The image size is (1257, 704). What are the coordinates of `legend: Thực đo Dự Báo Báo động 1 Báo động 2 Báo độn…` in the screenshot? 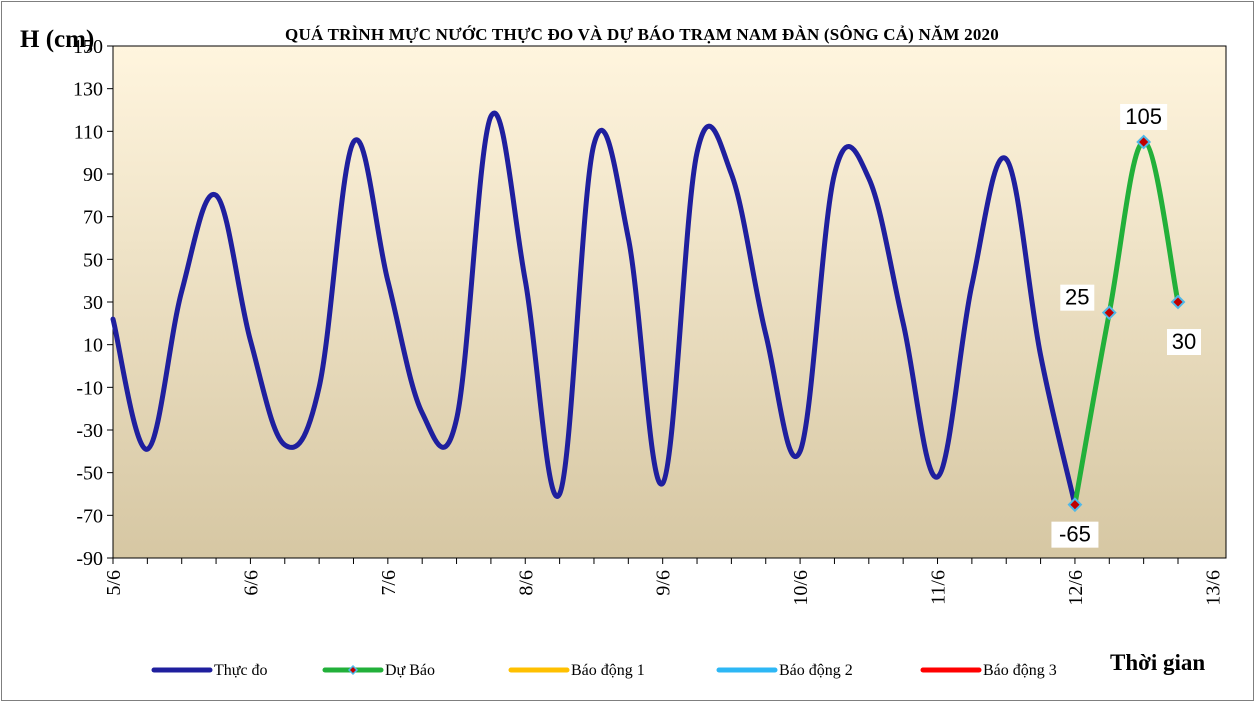 It's located at (604, 670).